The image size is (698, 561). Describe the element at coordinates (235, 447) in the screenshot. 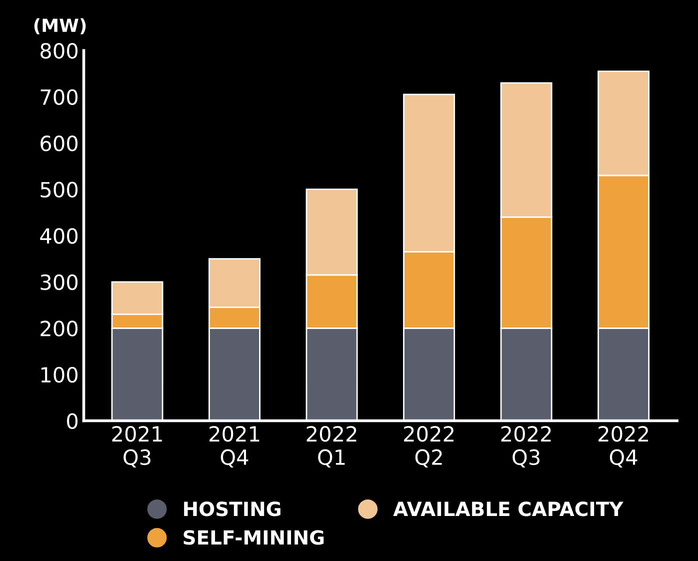

I see `x-tick-label: 2021 Q4` at that location.